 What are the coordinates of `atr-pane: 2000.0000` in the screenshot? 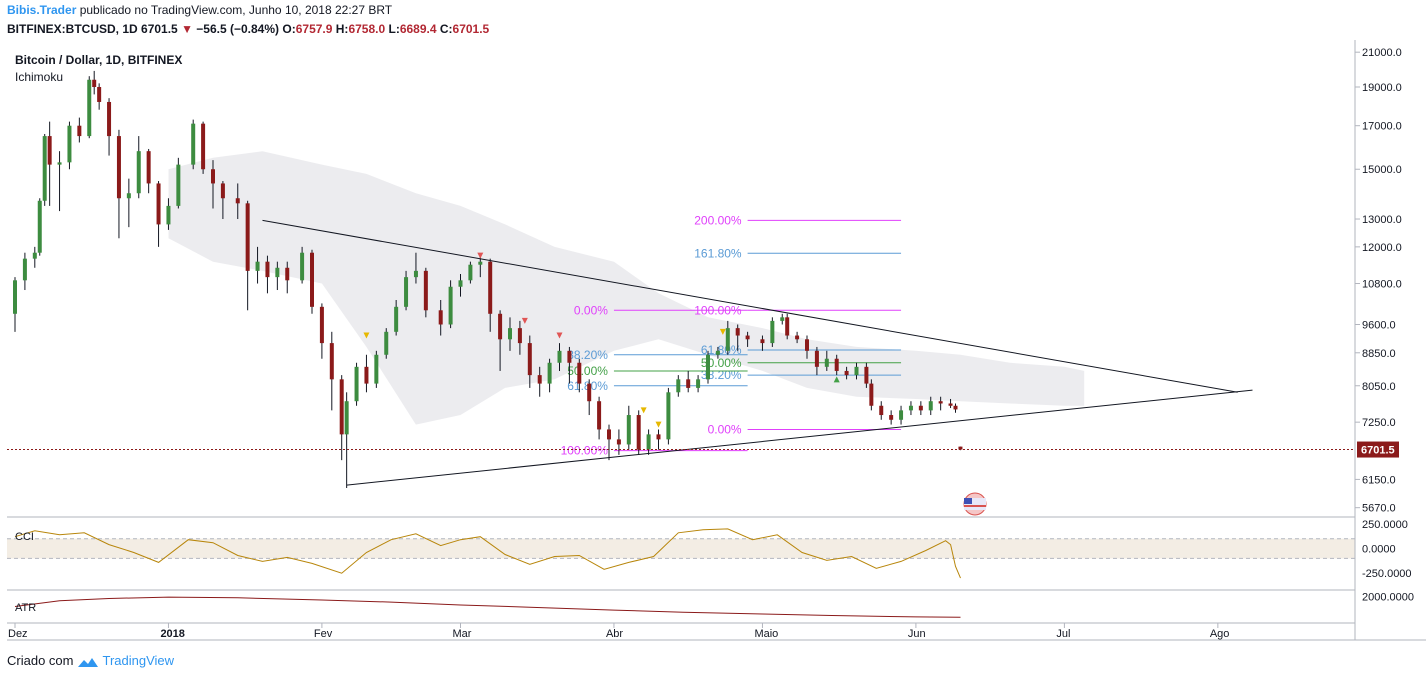 It's located at (714, 604).